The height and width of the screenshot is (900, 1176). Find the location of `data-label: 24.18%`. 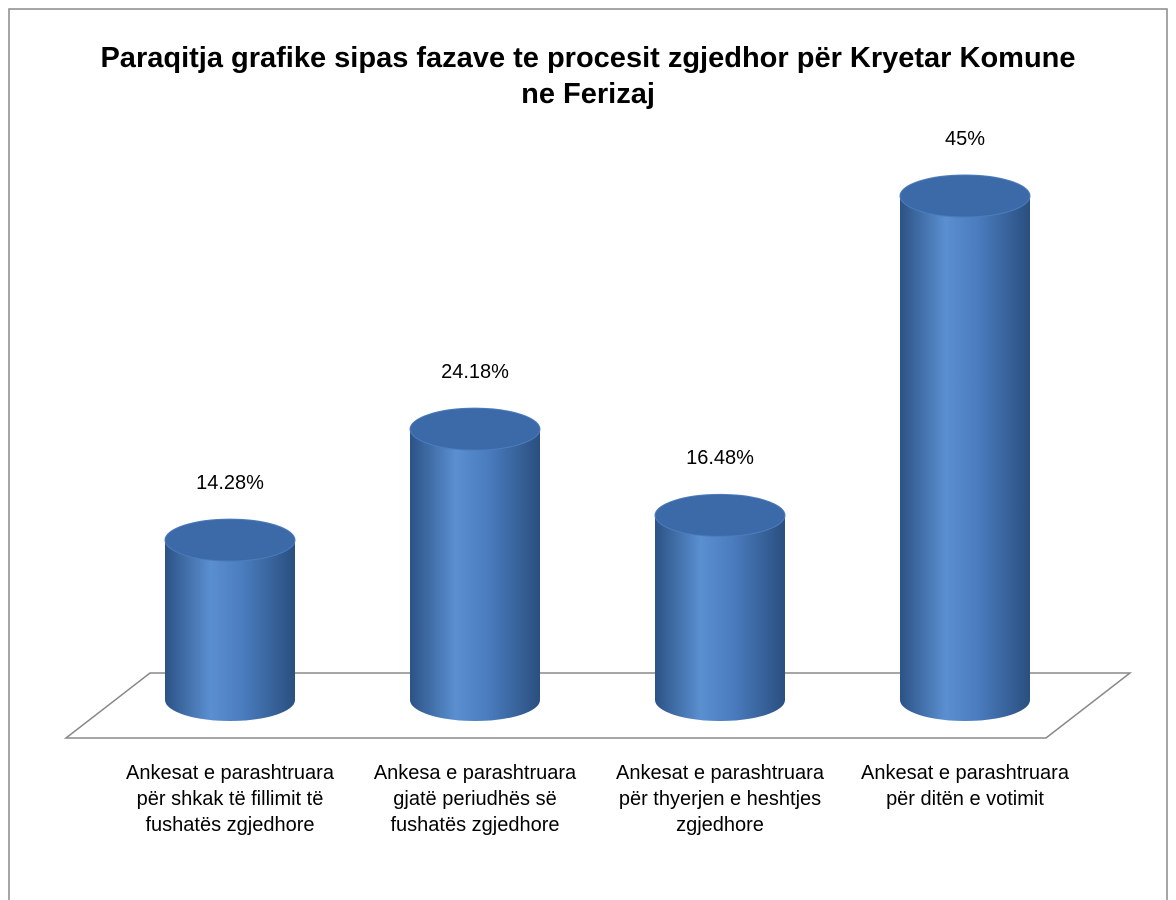

data-label: 24.18% is located at coordinates (475, 372).